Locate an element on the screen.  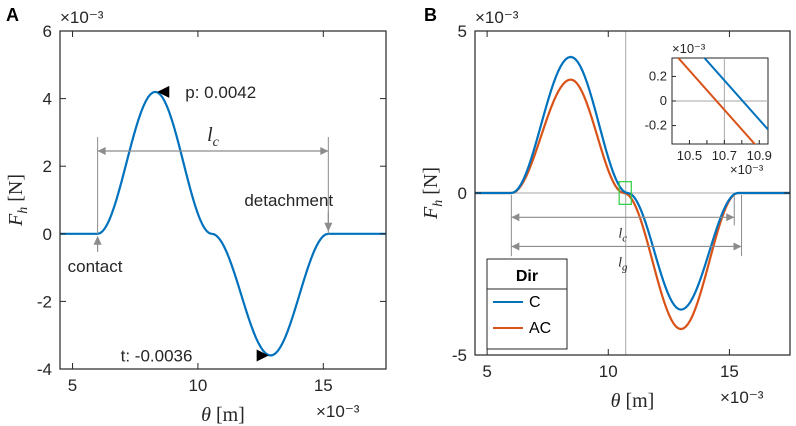
panel-a-xtick-label: 5 is located at coordinates (72, 385).